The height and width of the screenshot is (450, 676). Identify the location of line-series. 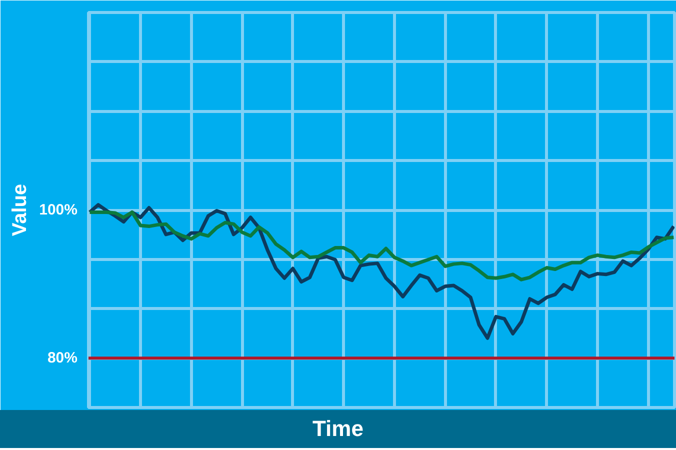
(381, 246).